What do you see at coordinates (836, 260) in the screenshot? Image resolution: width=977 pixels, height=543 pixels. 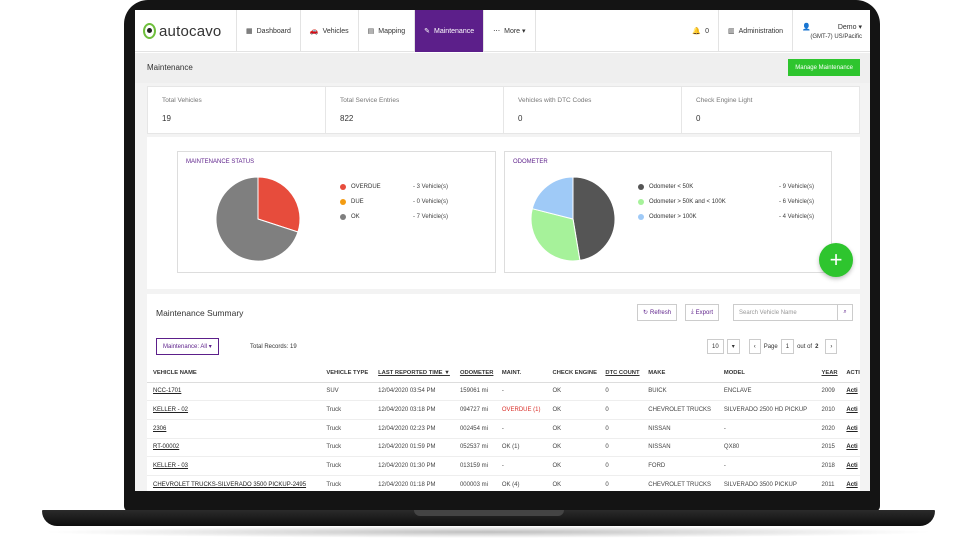 I see `add-button: +` at bounding box center [836, 260].